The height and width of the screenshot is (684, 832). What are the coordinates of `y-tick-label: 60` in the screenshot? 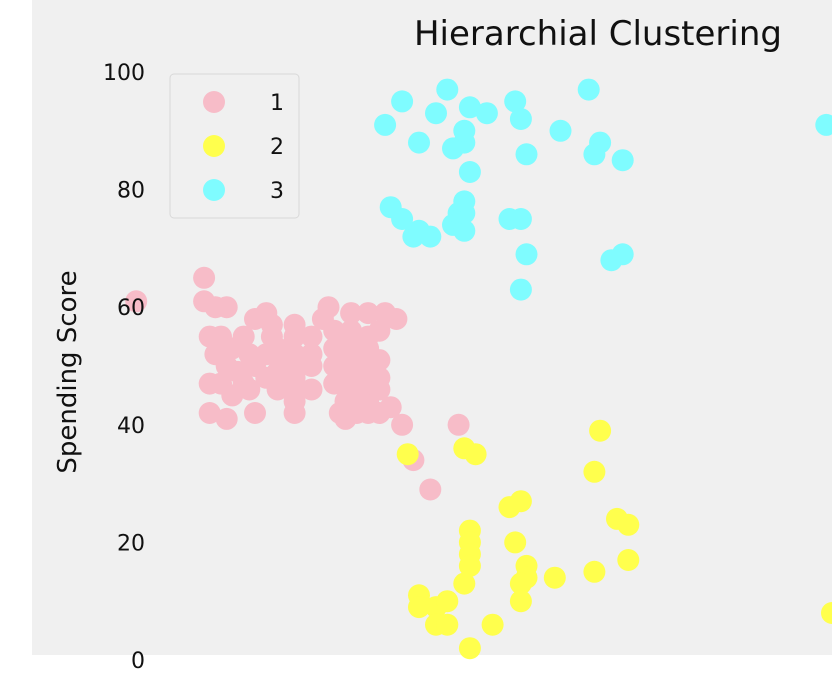 It's located at (131, 308).